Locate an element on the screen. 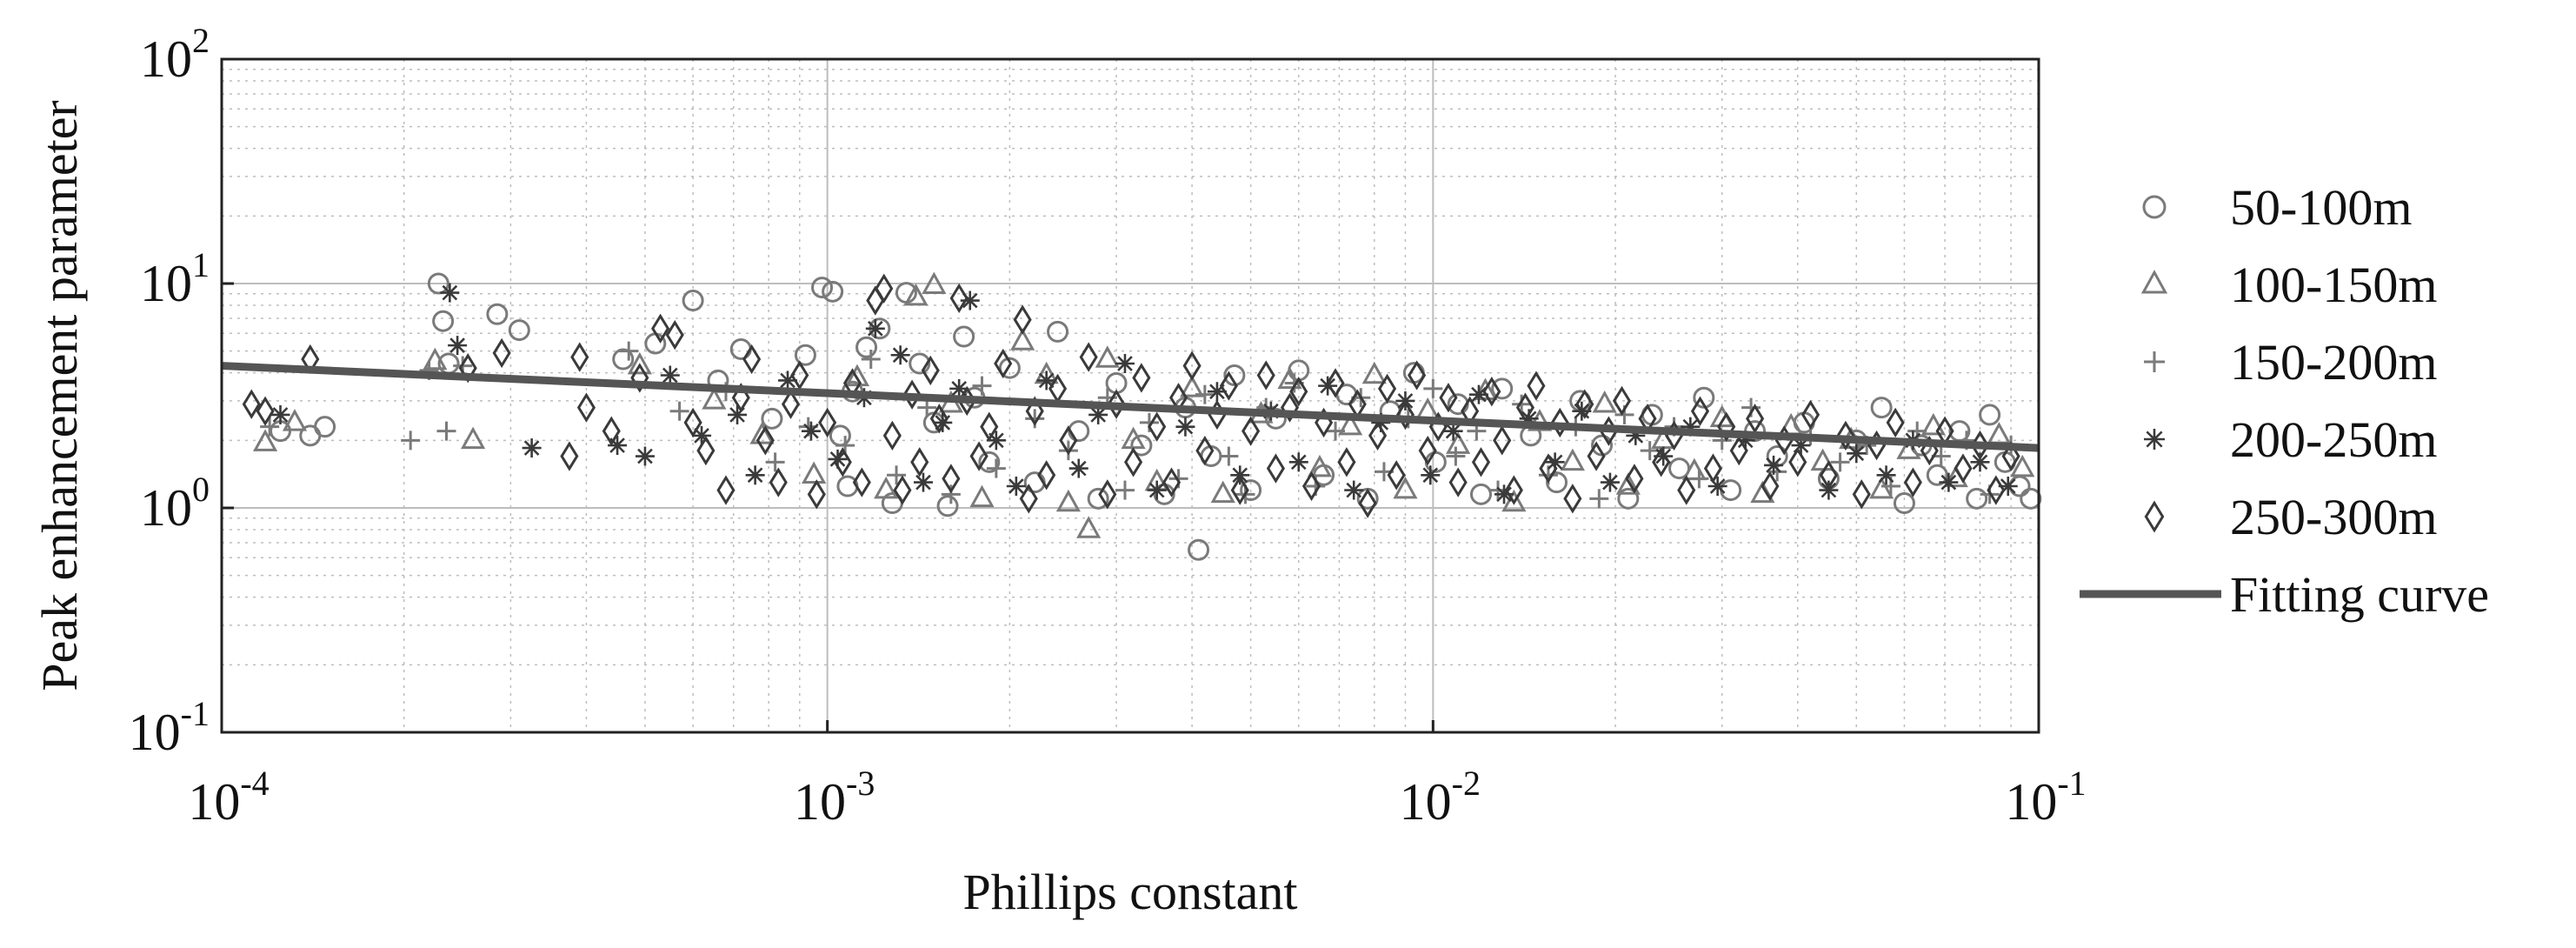 Image resolution: width=2576 pixels, height=948 pixels. x-axis-label: Phillips constant is located at coordinates (1129, 892).